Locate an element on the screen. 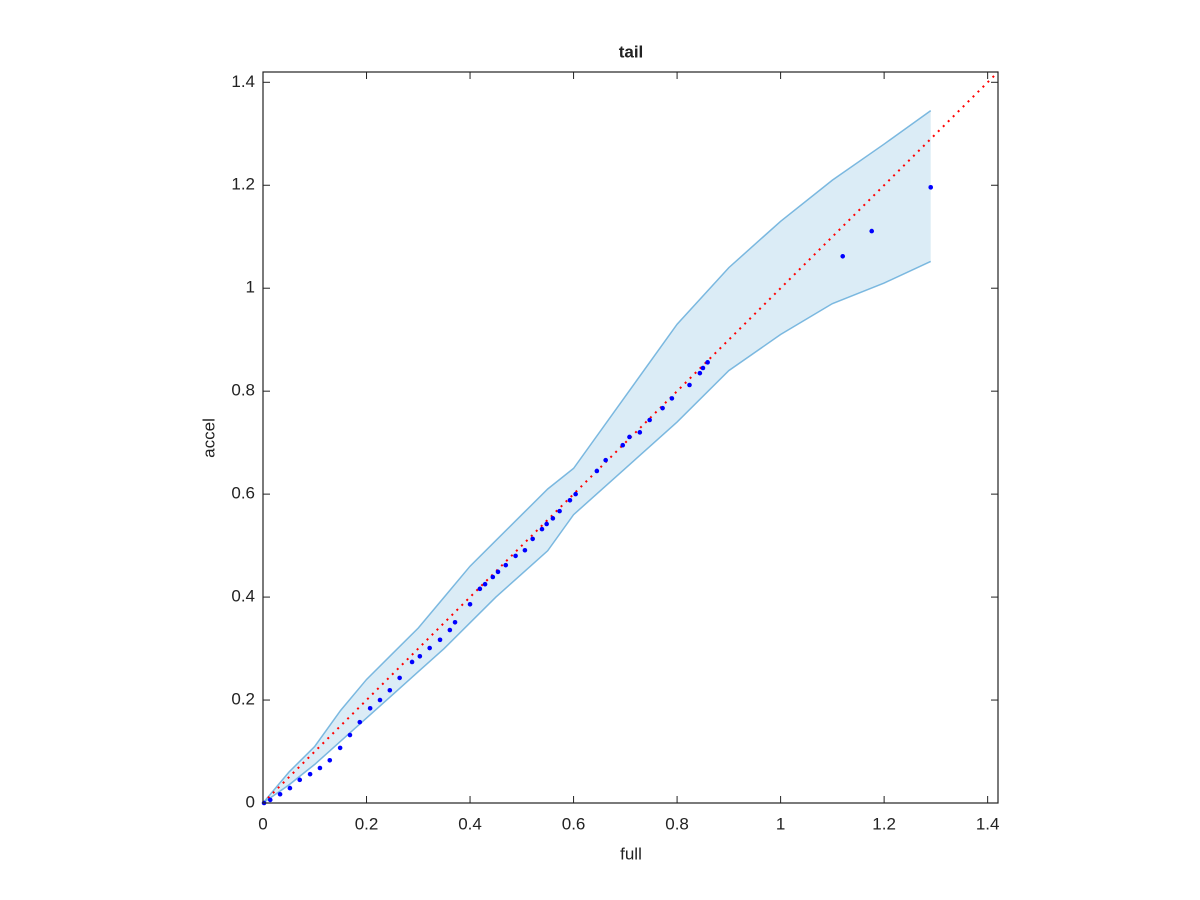  y-tick-label: 0.8 is located at coordinates (243, 390).